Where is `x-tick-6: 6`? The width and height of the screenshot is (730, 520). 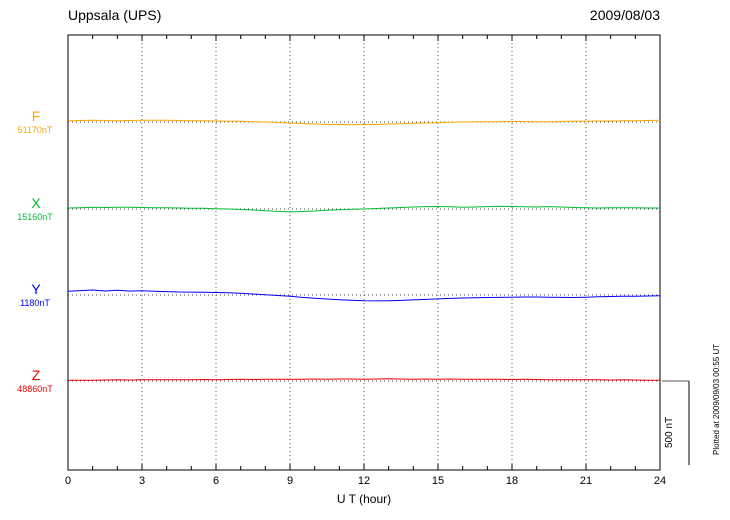
x-tick-6: 6 is located at coordinates (216, 481).